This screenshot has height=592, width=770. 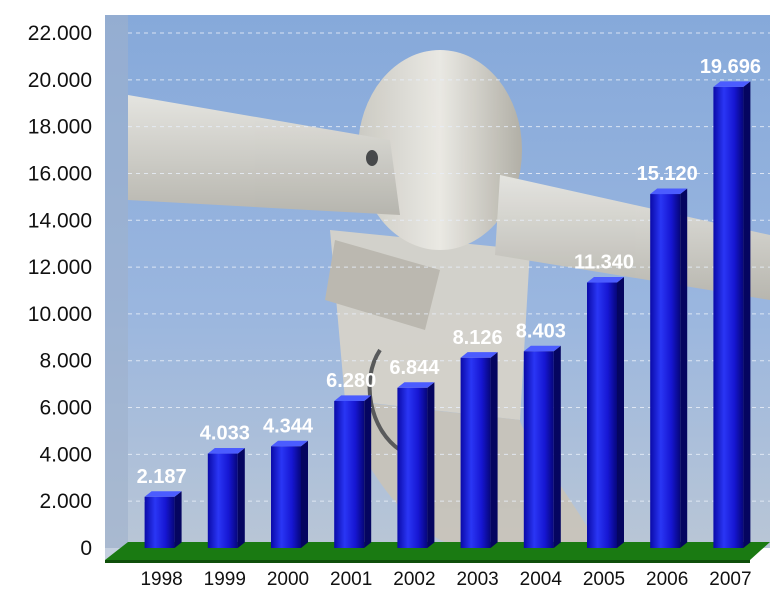 I want to click on bar-1999, so click(x=226, y=497).